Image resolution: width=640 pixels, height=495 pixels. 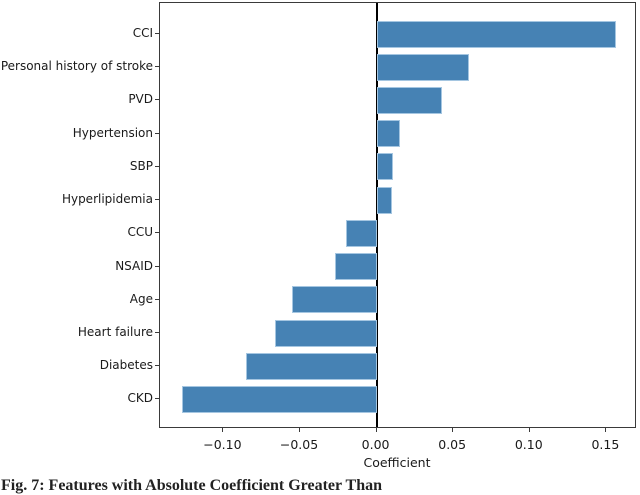 I want to click on category-label: CCI, so click(x=142, y=33).